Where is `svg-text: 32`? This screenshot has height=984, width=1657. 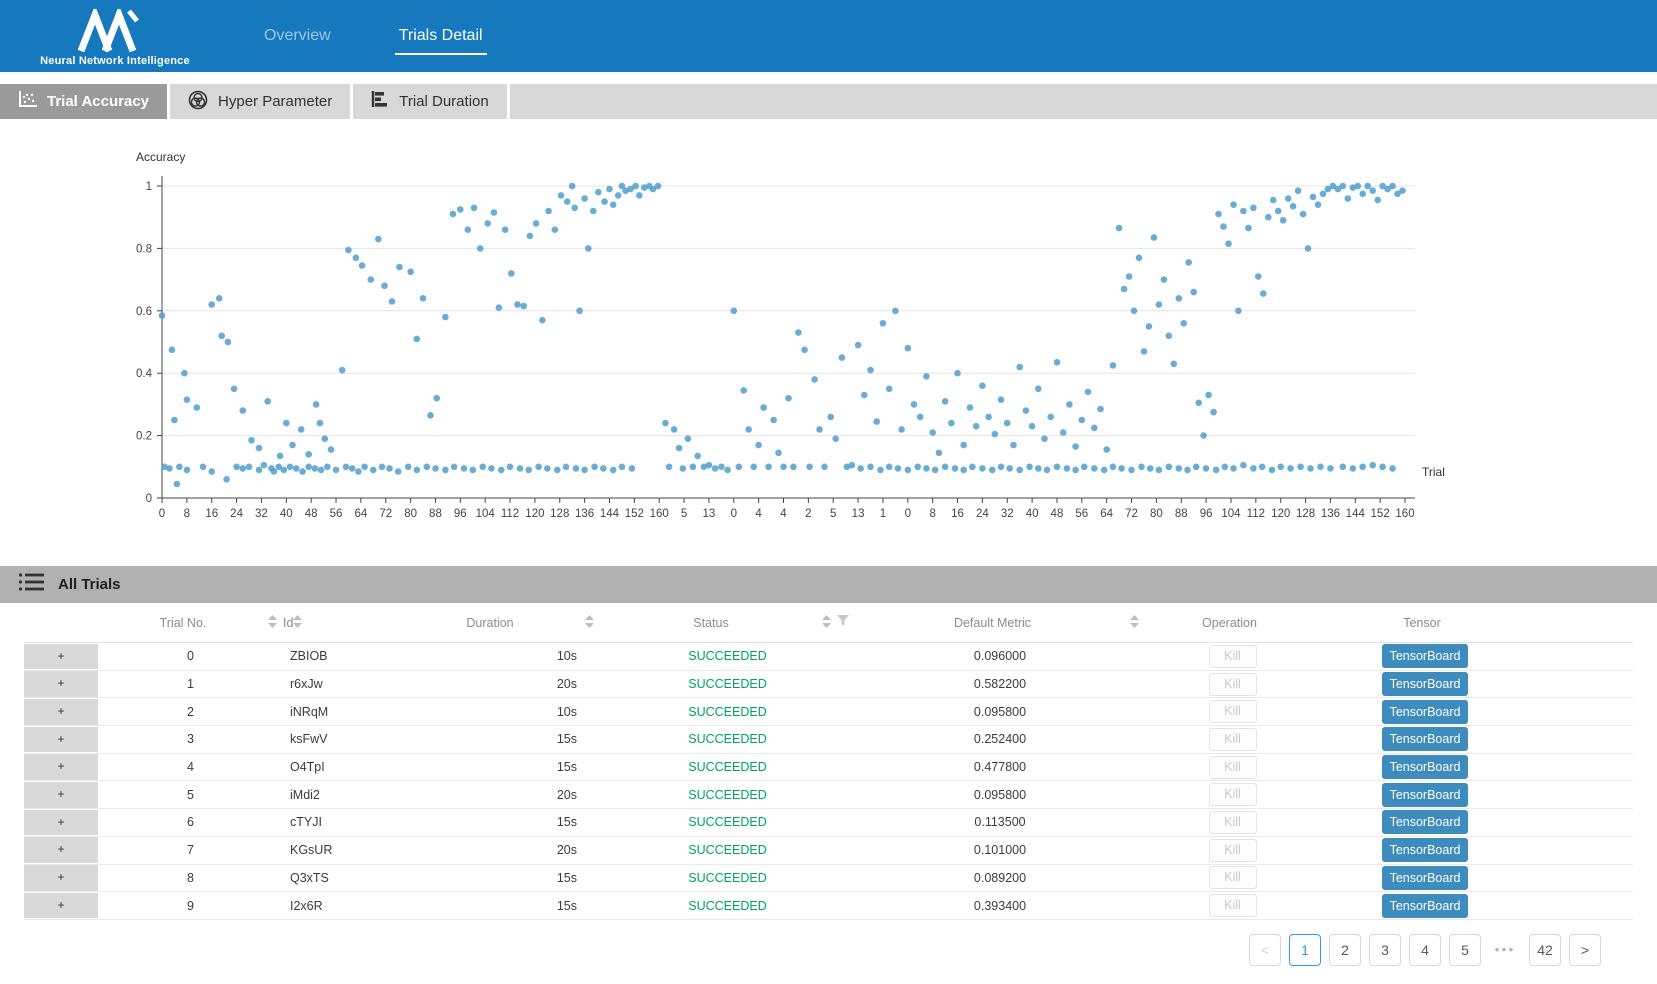
svg-text: 32 is located at coordinates (1007, 514).